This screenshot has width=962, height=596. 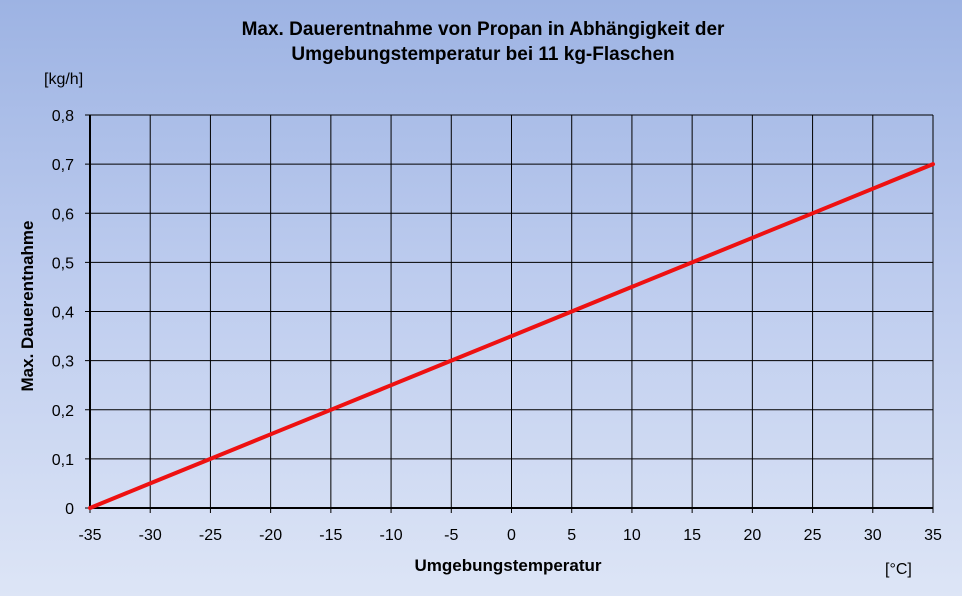 I want to click on y-tick-label: 0,3, so click(x=63, y=362).